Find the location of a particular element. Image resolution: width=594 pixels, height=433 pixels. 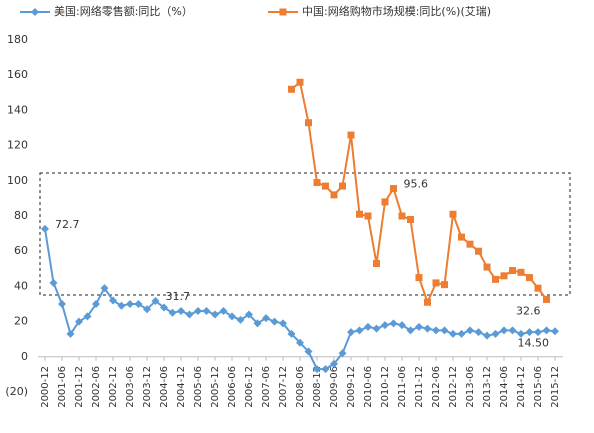

x-tick-label: 2005-12 is located at coordinates (215, 387).